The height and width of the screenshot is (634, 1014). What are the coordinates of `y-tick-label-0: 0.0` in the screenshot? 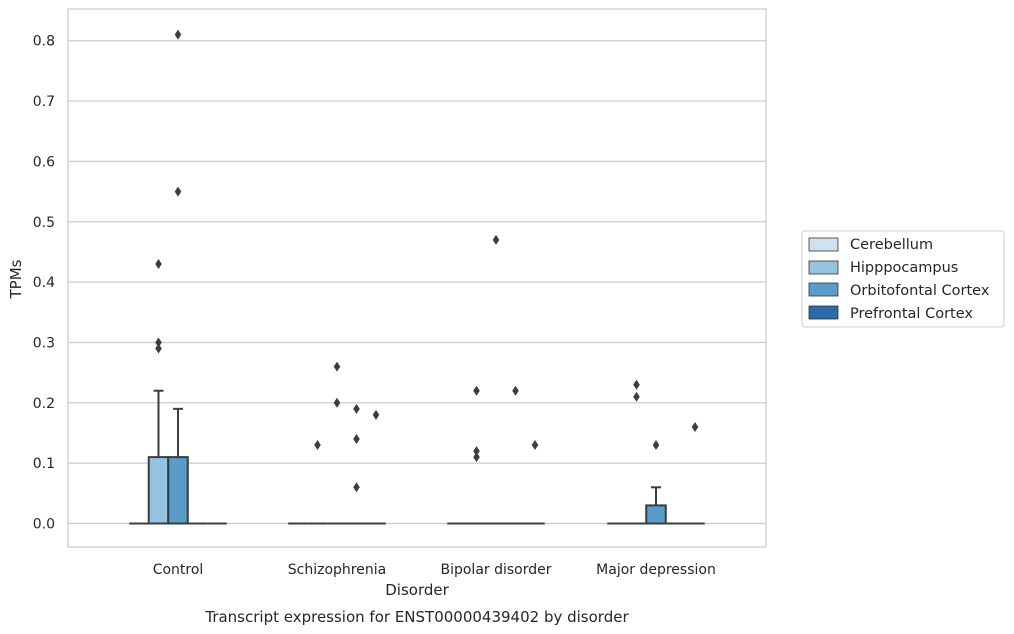 It's located at (44, 525).